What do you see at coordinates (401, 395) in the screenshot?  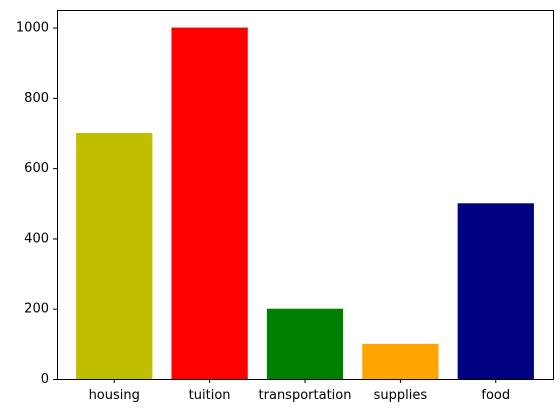 I see `x-tick-label-supplies: supplies` at bounding box center [401, 395].